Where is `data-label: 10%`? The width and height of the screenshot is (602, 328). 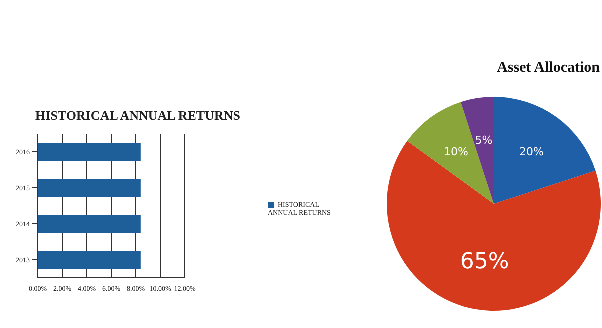
data-label: 10% is located at coordinates (456, 152).